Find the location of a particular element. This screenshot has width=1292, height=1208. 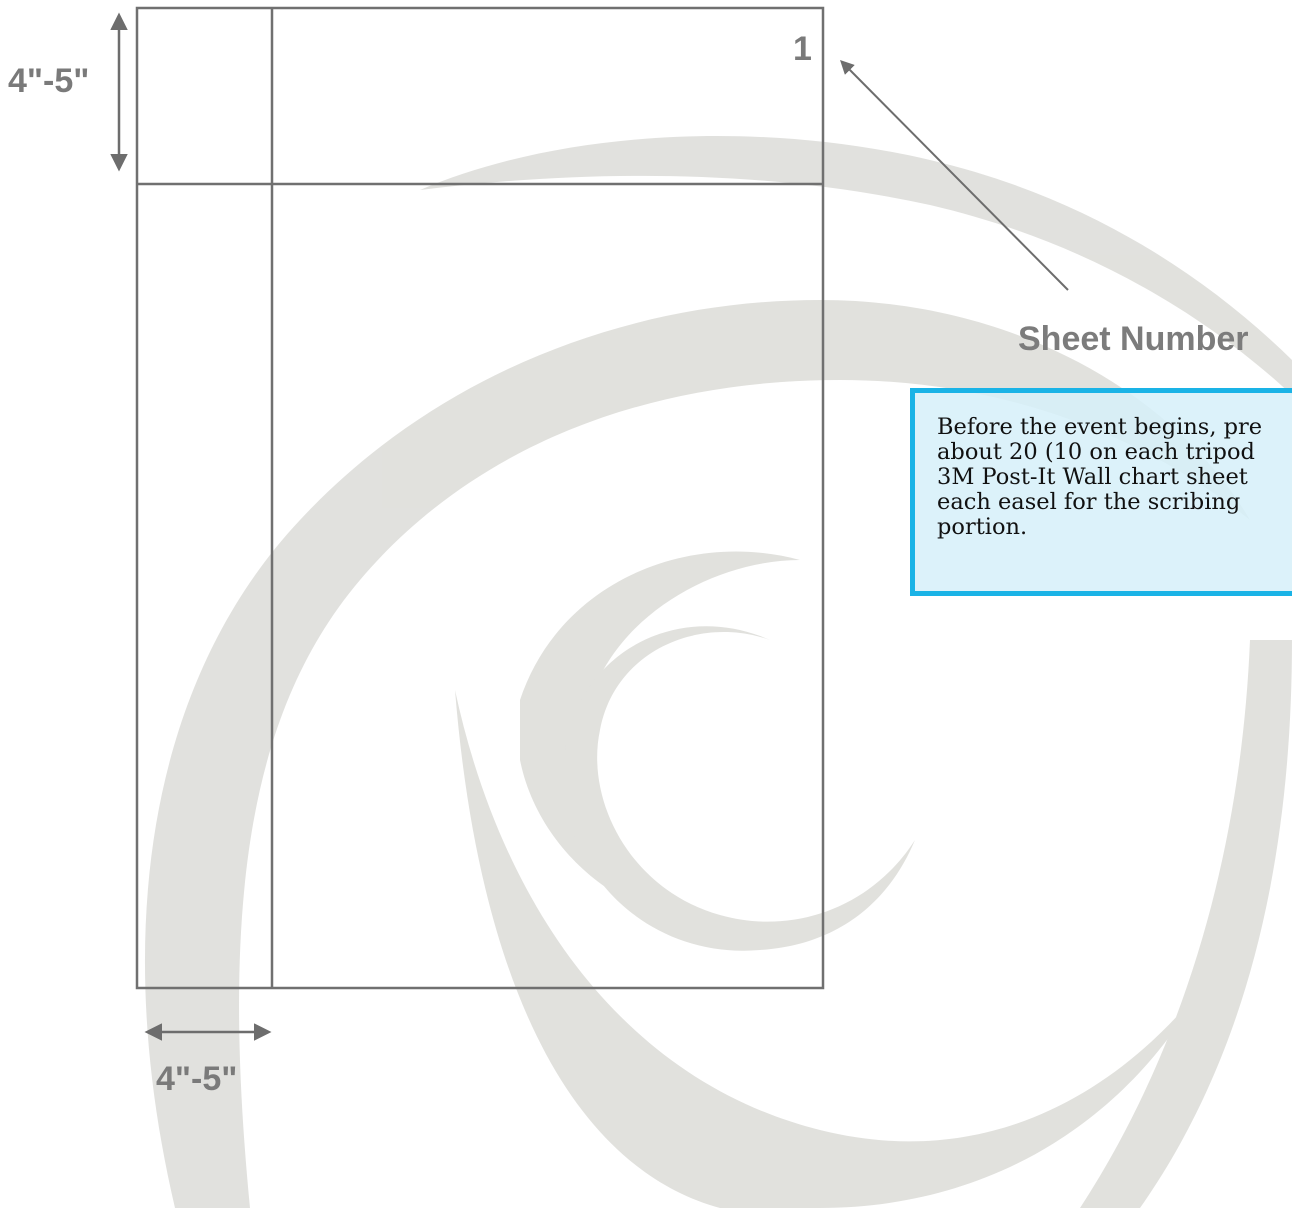

left-margin-dimension: 4"-5" is located at coordinates (208, 1060).